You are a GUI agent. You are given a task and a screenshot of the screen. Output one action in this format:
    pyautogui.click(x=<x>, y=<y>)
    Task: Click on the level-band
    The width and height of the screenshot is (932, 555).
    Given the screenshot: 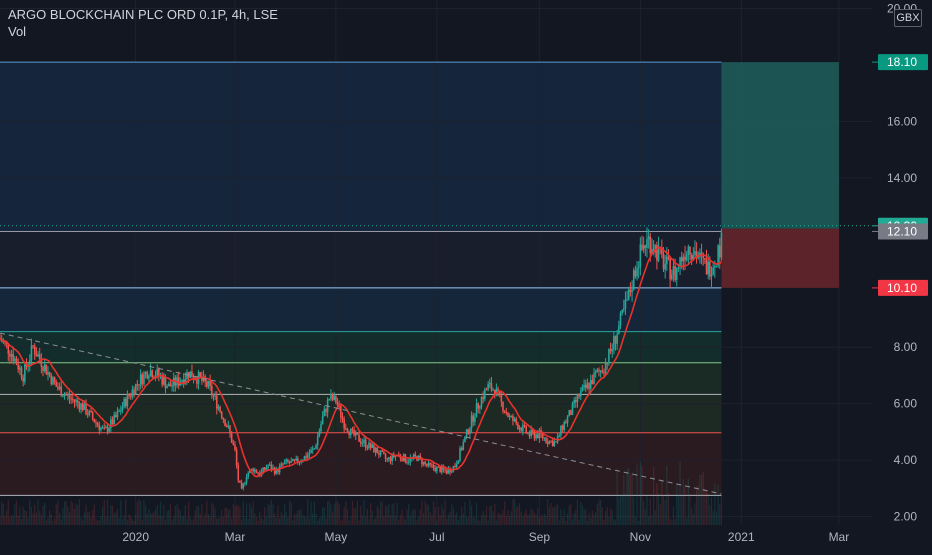 What is the action you would take?
    pyautogui.click(x=361, y=378)
    